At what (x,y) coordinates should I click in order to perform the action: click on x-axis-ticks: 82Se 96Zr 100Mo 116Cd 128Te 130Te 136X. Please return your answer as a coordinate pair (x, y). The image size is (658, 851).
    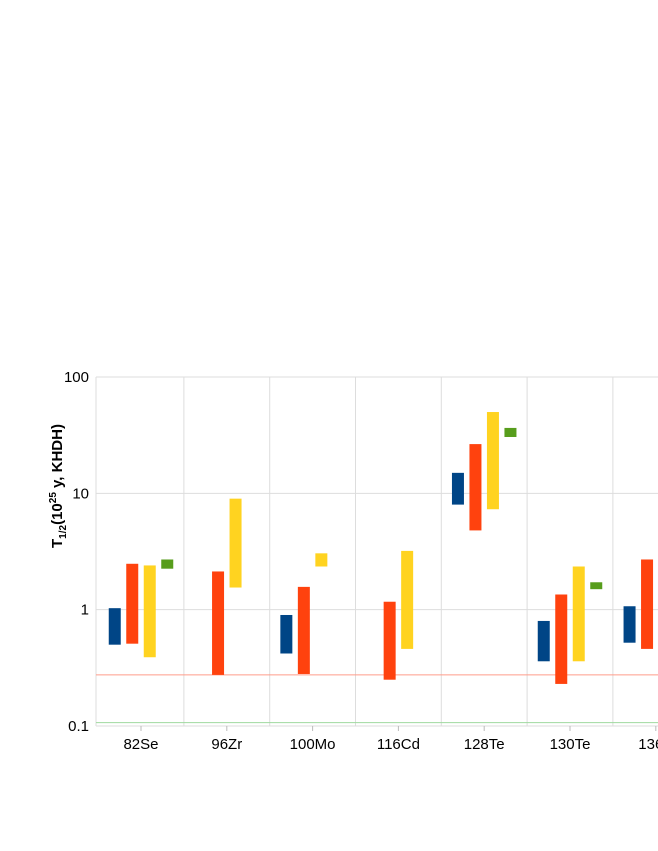
    Looking at the image, I should click on (390, 744).